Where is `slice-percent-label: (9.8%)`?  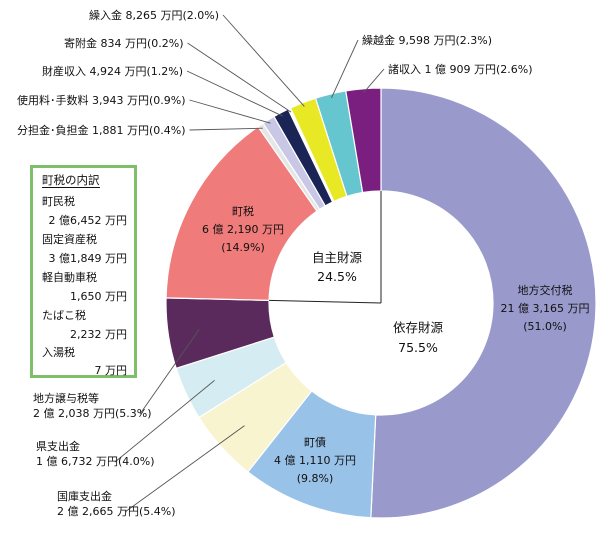 slice-percent-label: (9.8%) is located at coordinates (315, 478).